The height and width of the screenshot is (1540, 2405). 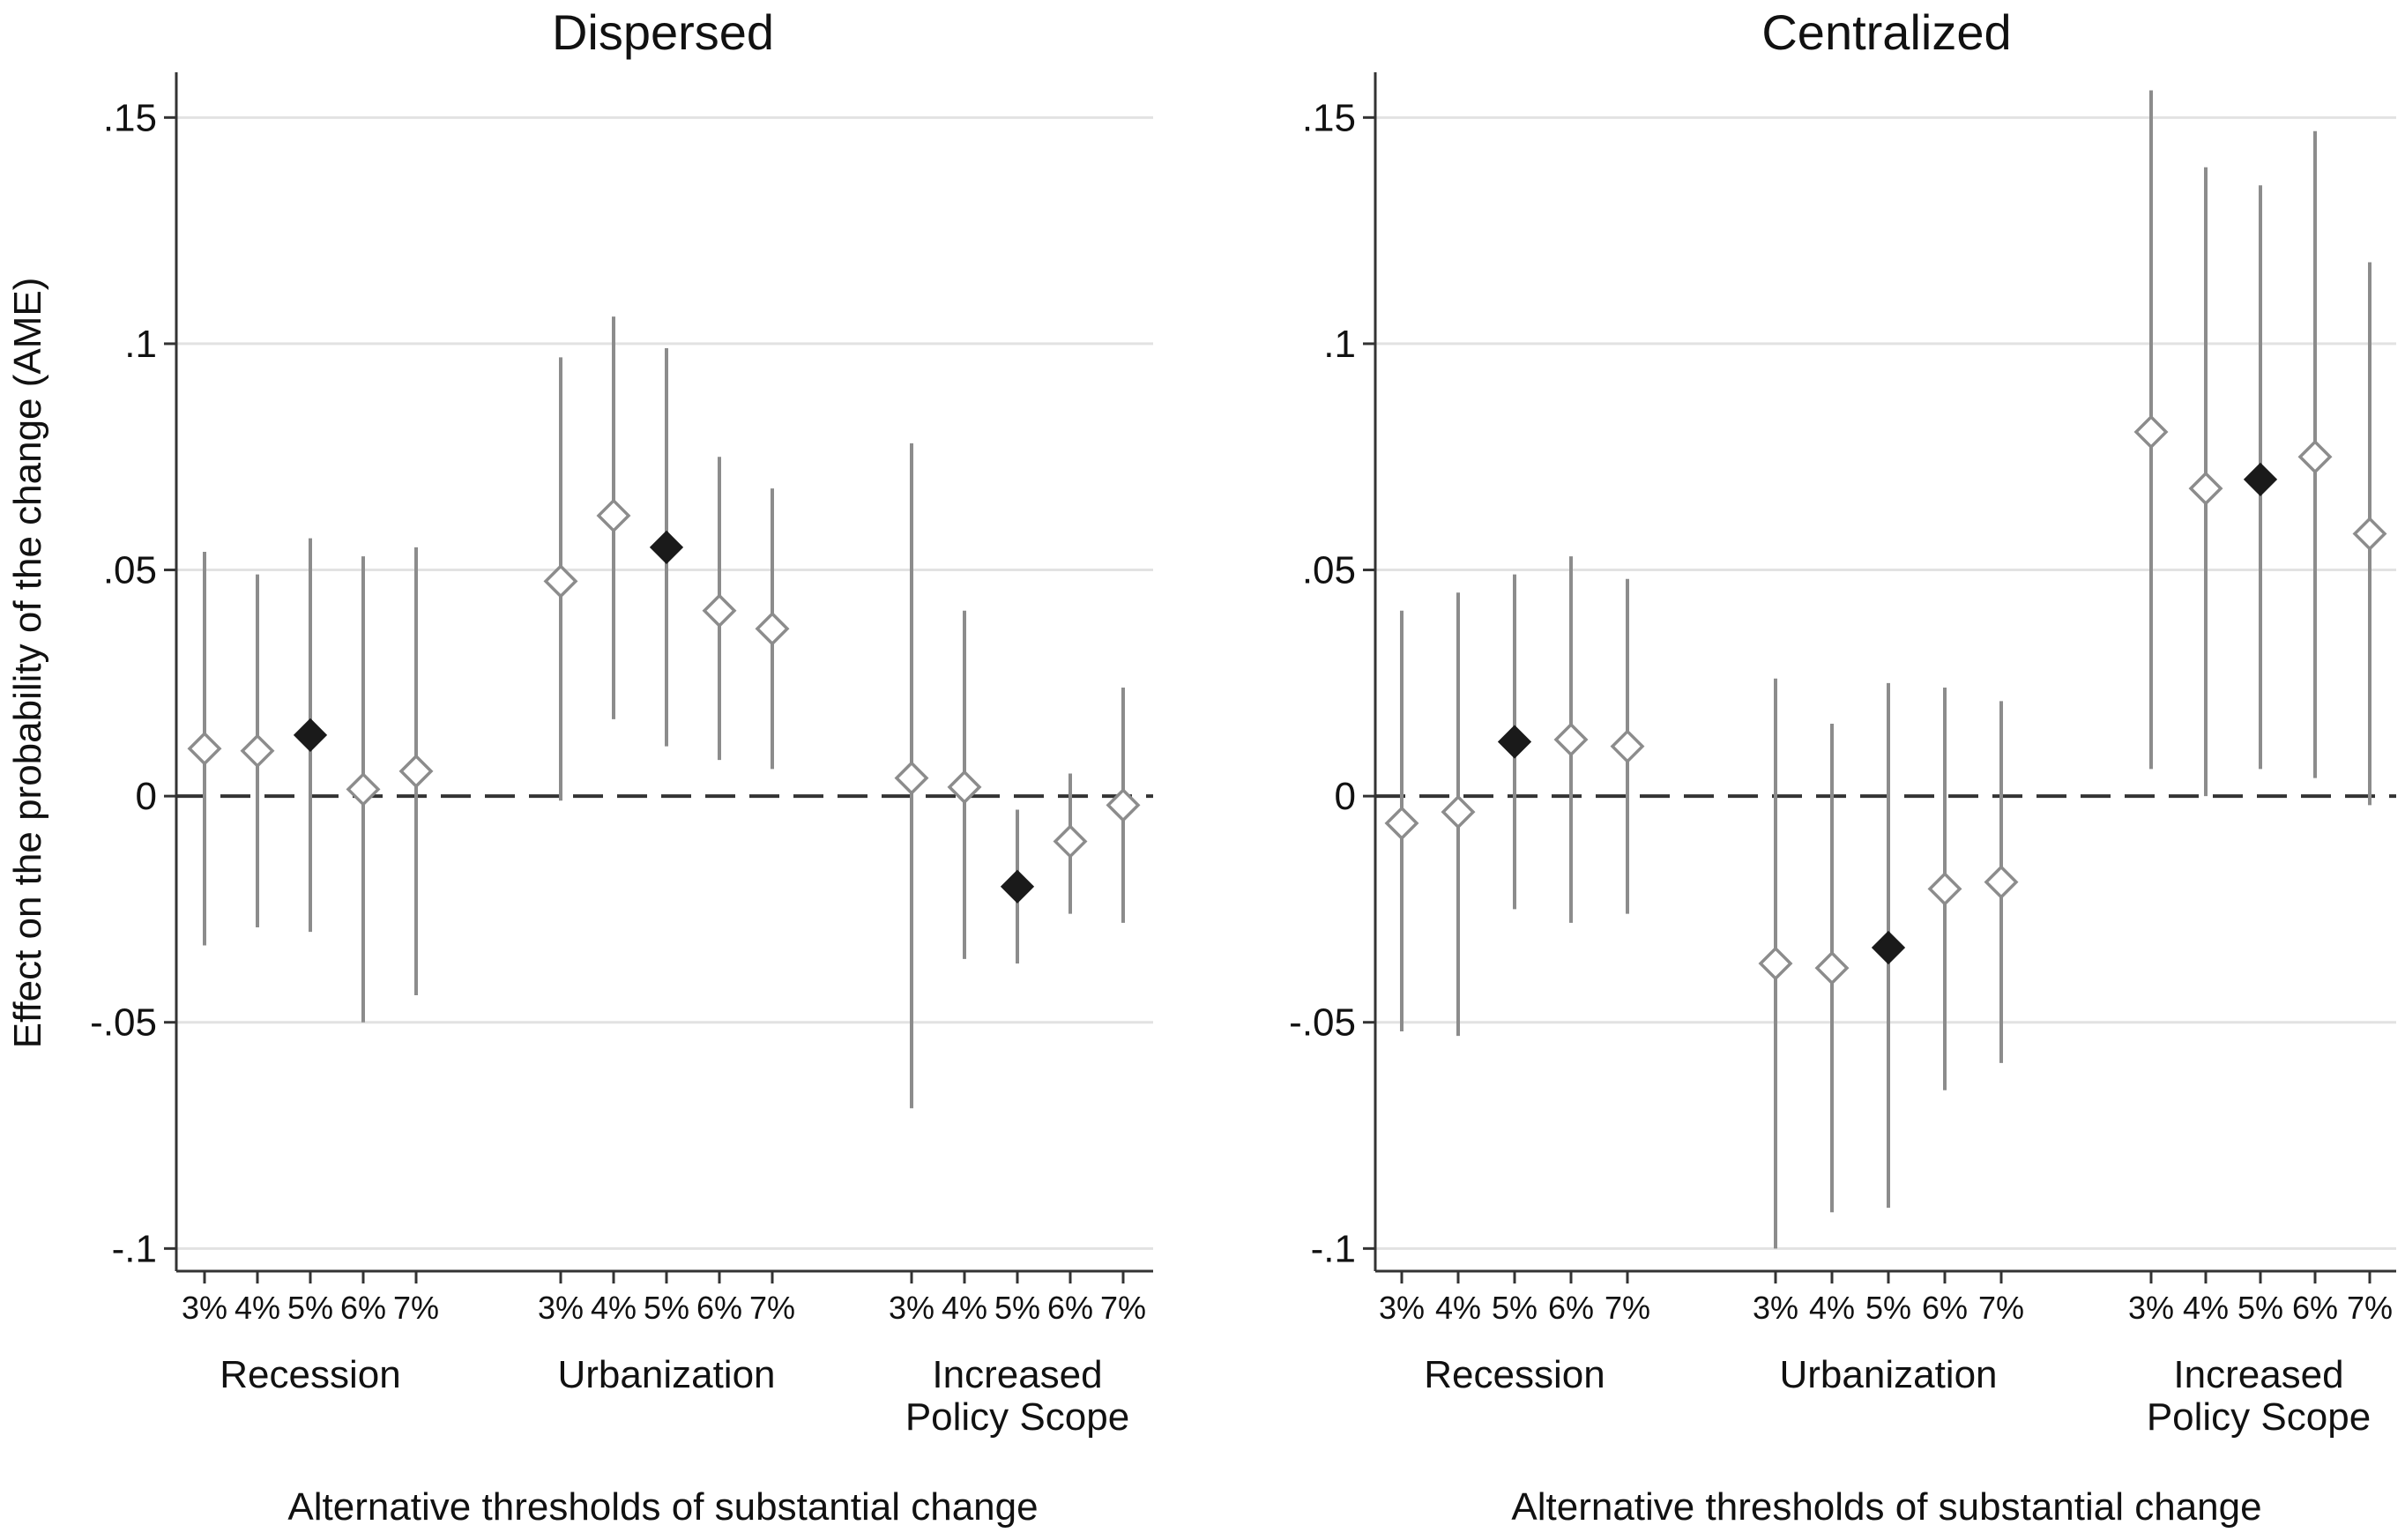 I want to click on panel-title: Dispersed, so click(x=663, y=32).